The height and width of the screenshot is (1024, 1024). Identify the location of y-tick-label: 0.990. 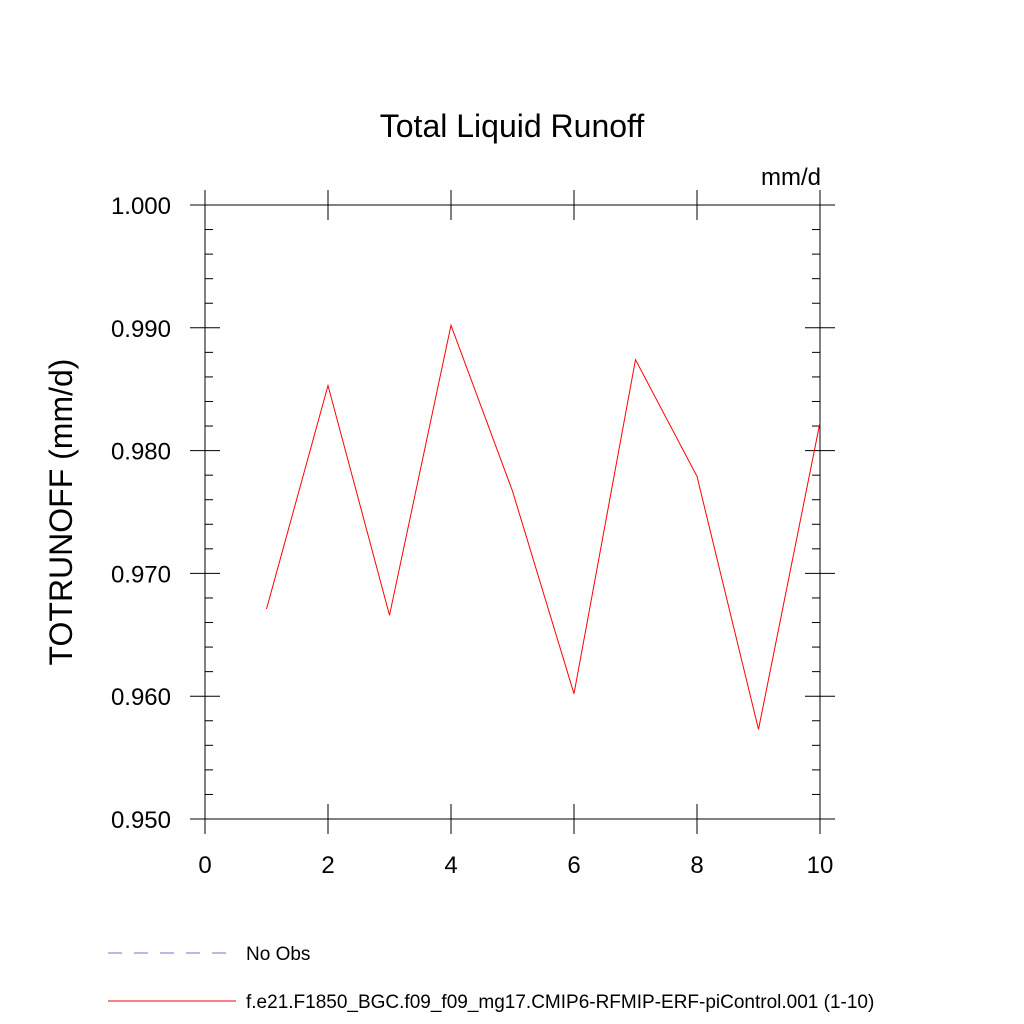
(141, 329).